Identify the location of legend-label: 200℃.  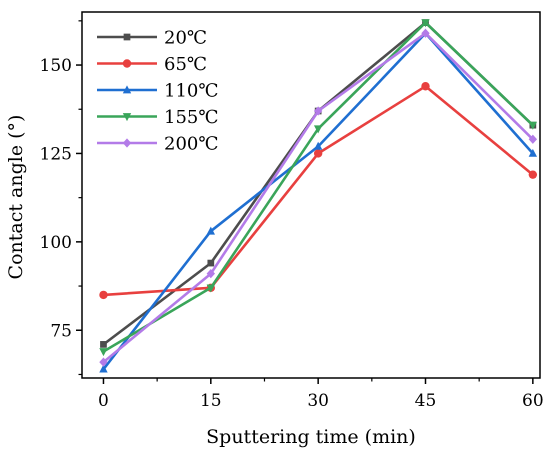
(191, 144).